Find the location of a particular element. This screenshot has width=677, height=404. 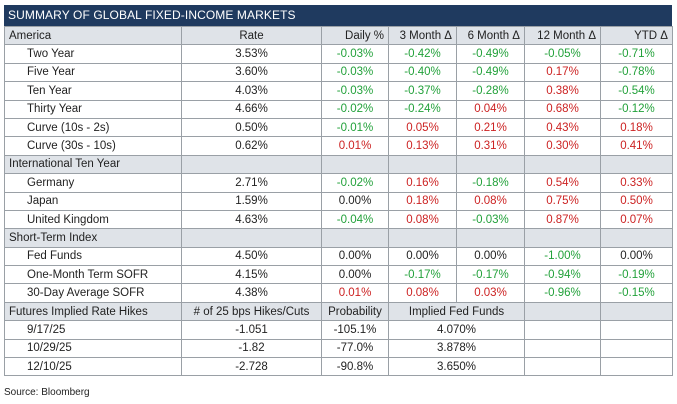

row-label: 30-Day Average SOFR is located at coordinates (93, 293).